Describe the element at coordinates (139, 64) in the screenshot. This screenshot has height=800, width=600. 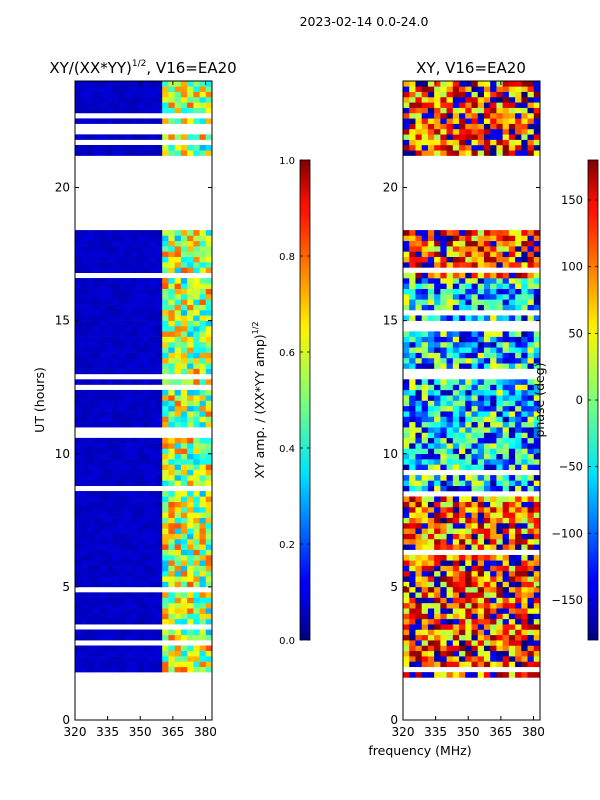
I see `amplitude-title-sup: 1/2` at that location.